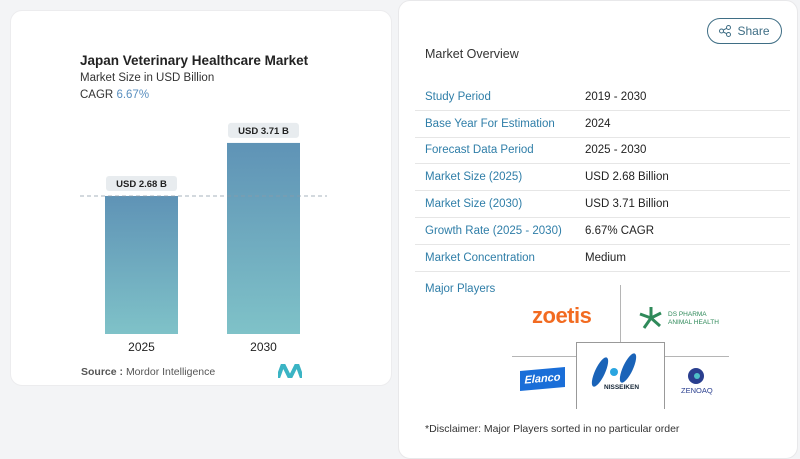  I want to click on overview-row: Forecast Data Period 2025 - 2030, so click(602, 151).